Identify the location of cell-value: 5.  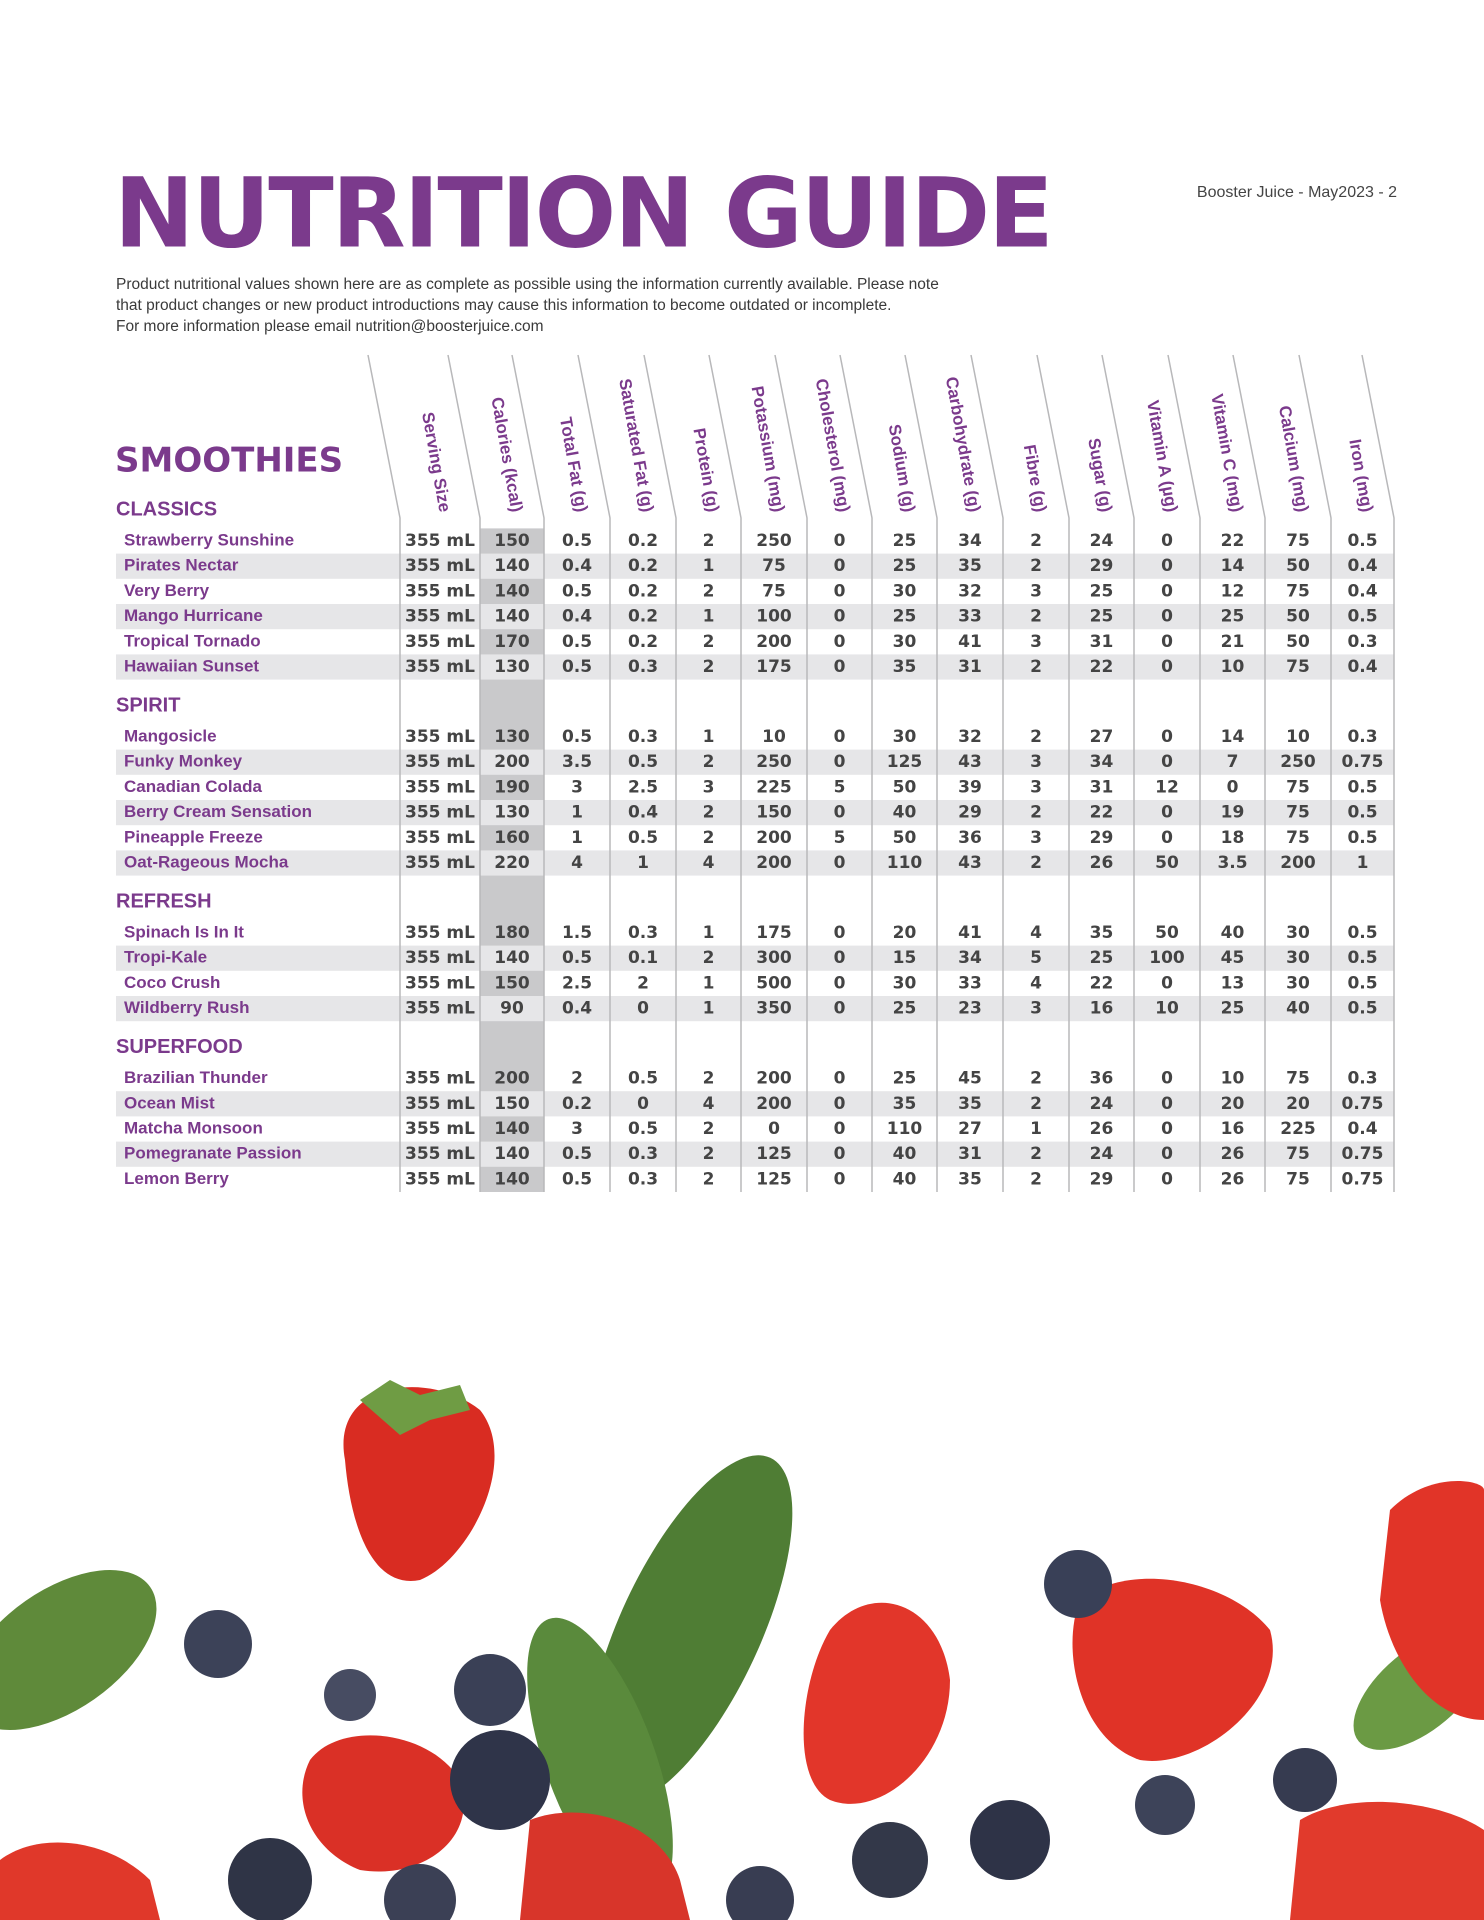
(840, 787).